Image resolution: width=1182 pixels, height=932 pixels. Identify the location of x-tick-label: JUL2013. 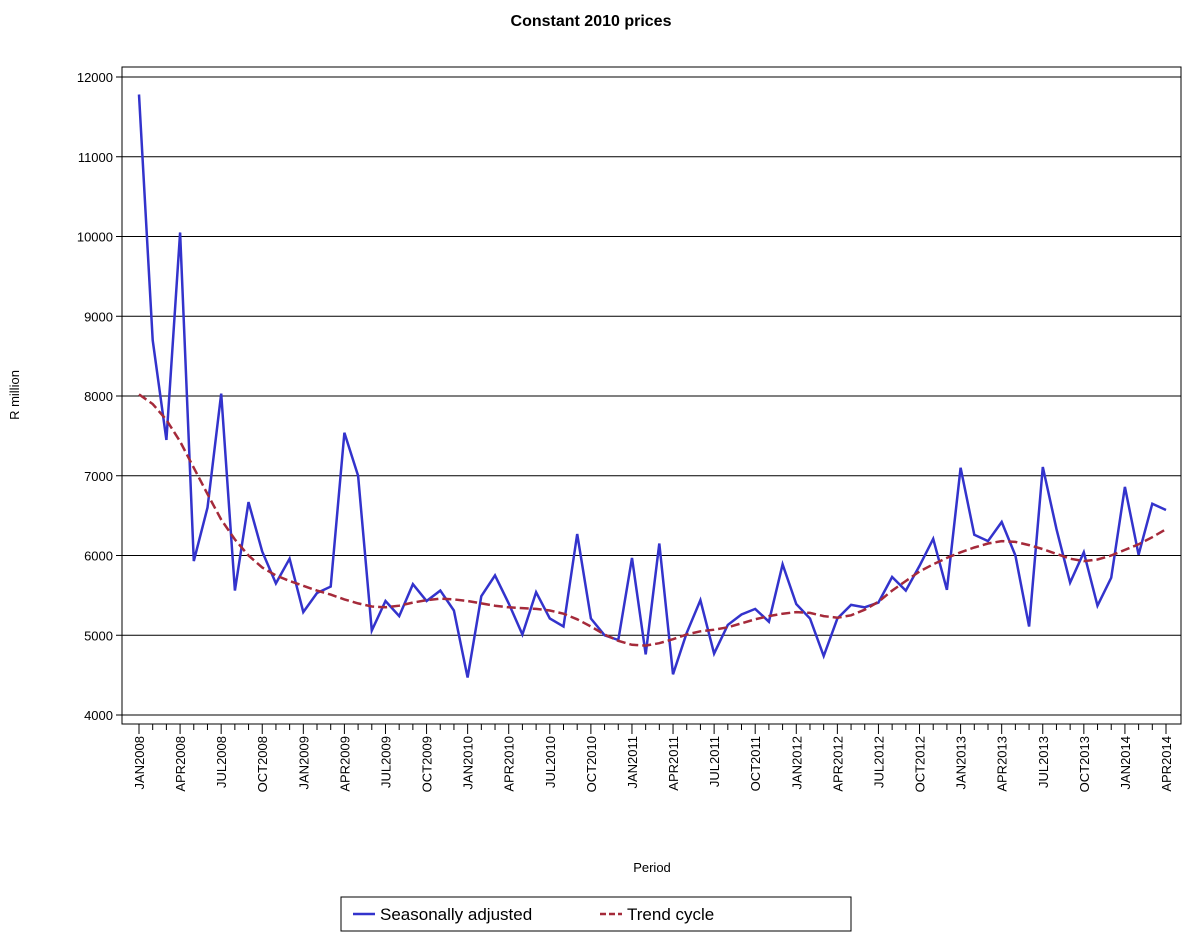
(1043, 762).